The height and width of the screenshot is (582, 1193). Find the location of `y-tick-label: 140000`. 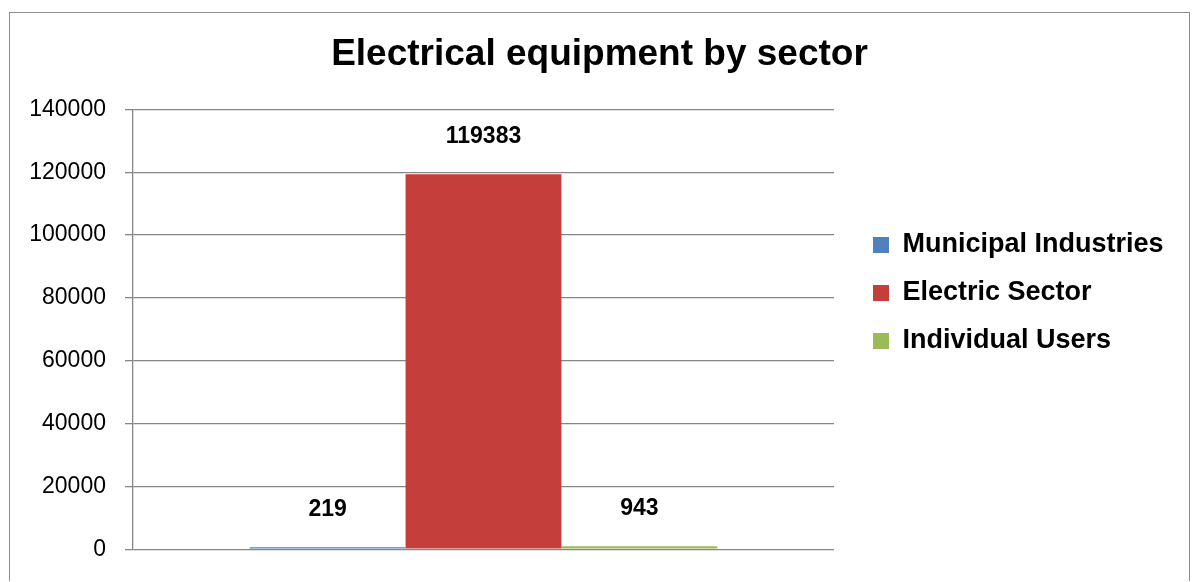

y-tick-label: 140000 is located at coordinates (67, 107).